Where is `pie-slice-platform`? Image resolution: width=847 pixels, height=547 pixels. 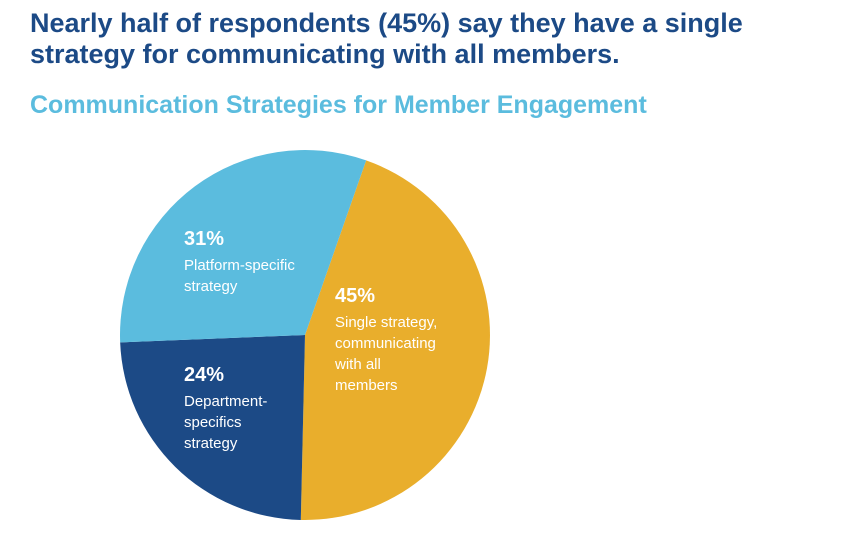 pie-slice-platform is located at coordinates (243, 246).